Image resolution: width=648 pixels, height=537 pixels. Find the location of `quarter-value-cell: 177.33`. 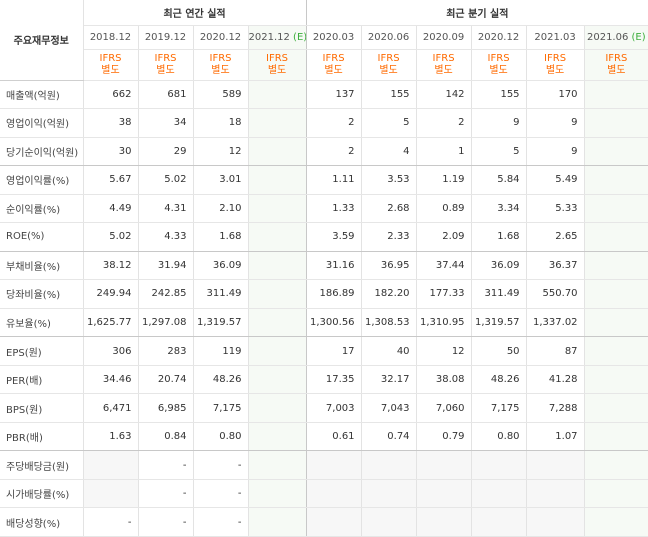

quarter-value-cell: 177.33 is located at coordinates (444, 294).